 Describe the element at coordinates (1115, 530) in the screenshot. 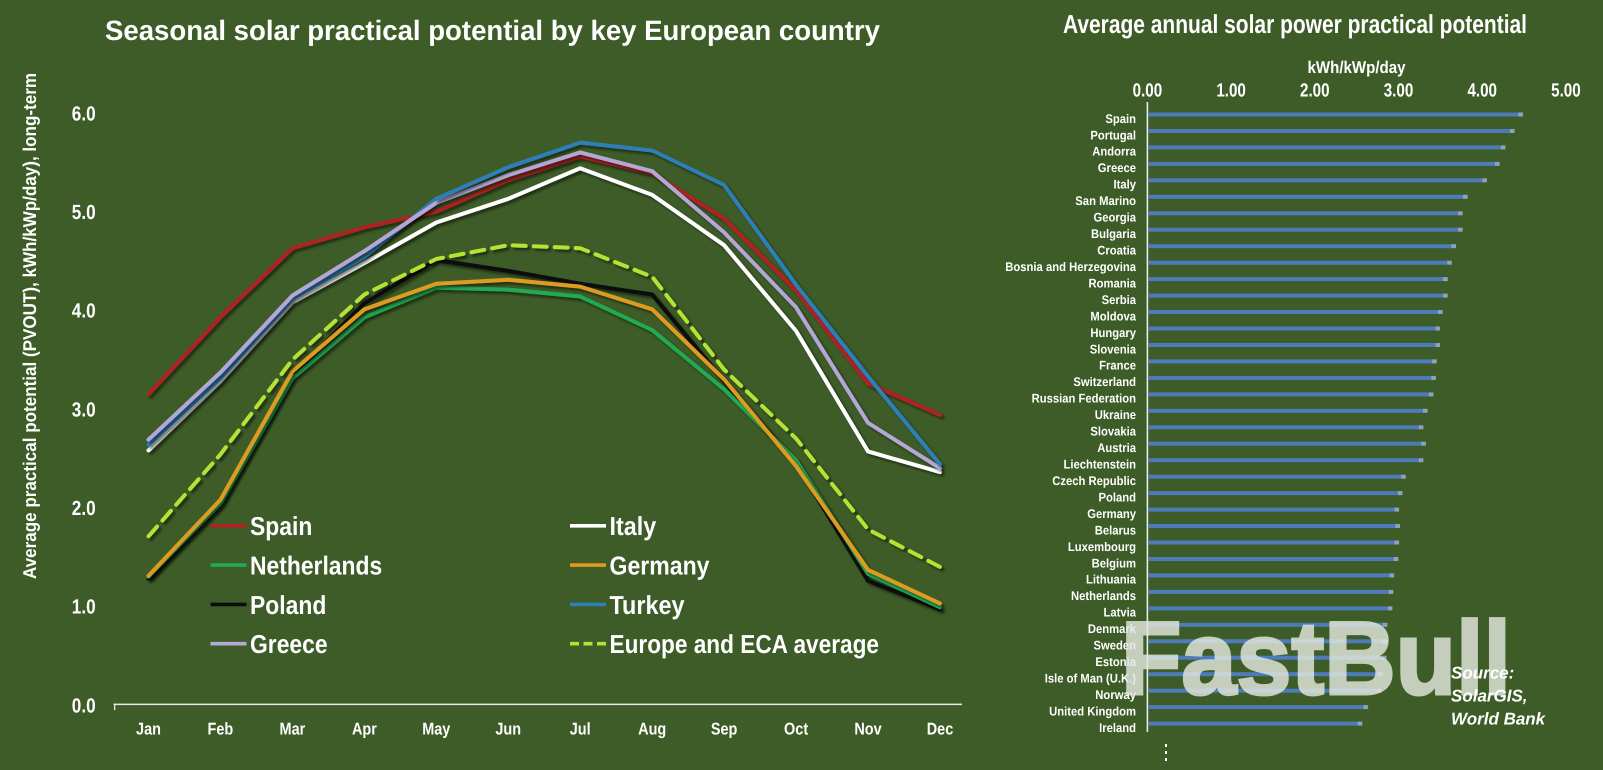

I see `svg-text: Belarus` at that location.